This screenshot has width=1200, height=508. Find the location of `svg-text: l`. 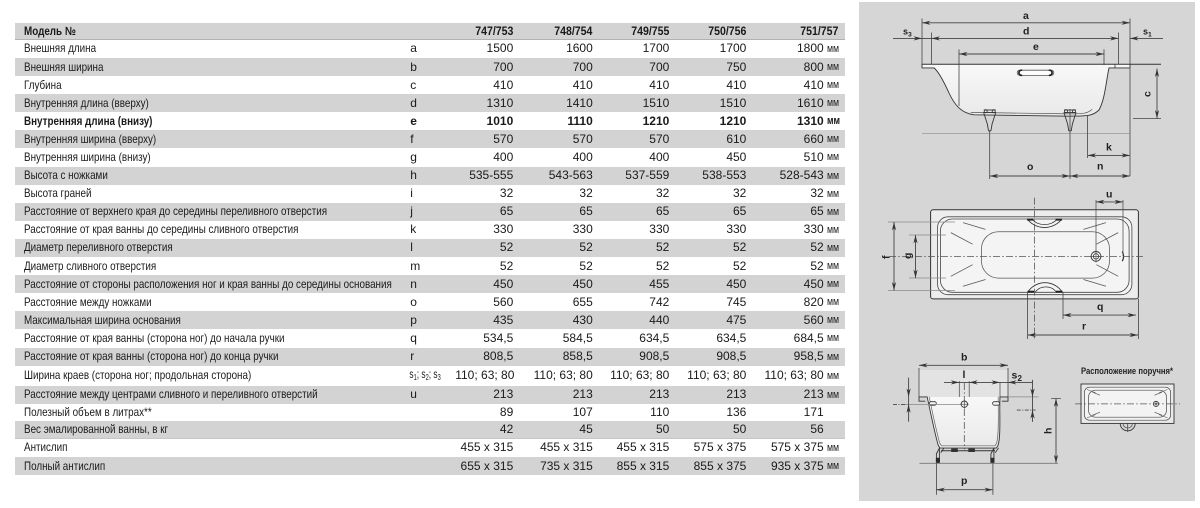

svg-text: l is located at coordinates (964, 375).